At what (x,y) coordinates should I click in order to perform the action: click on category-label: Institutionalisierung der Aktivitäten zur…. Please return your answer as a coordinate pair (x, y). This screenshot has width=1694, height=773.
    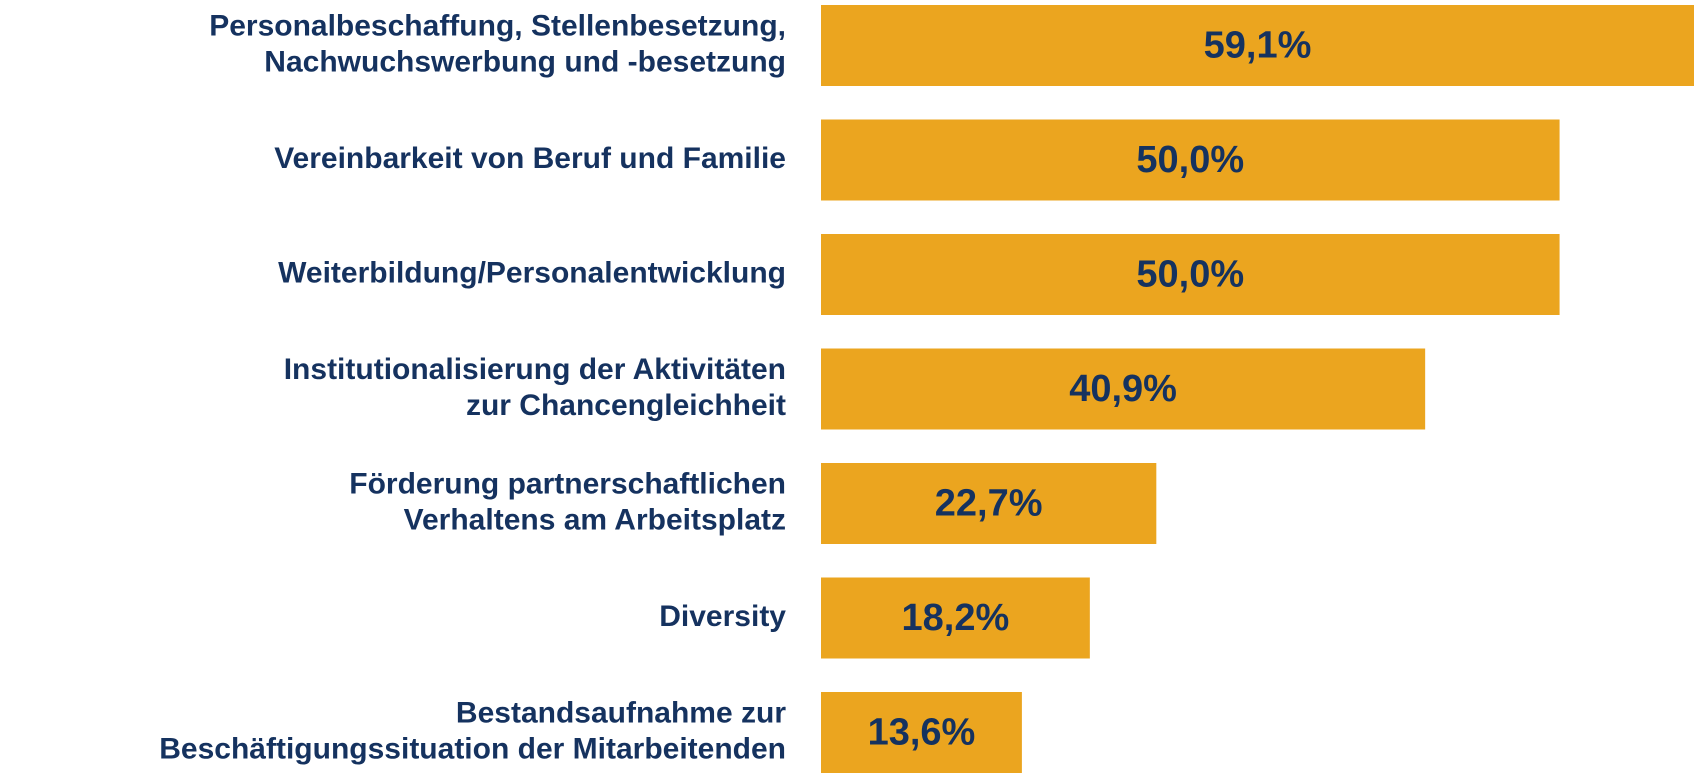
    Looking at the image, I should click on (535, 387).